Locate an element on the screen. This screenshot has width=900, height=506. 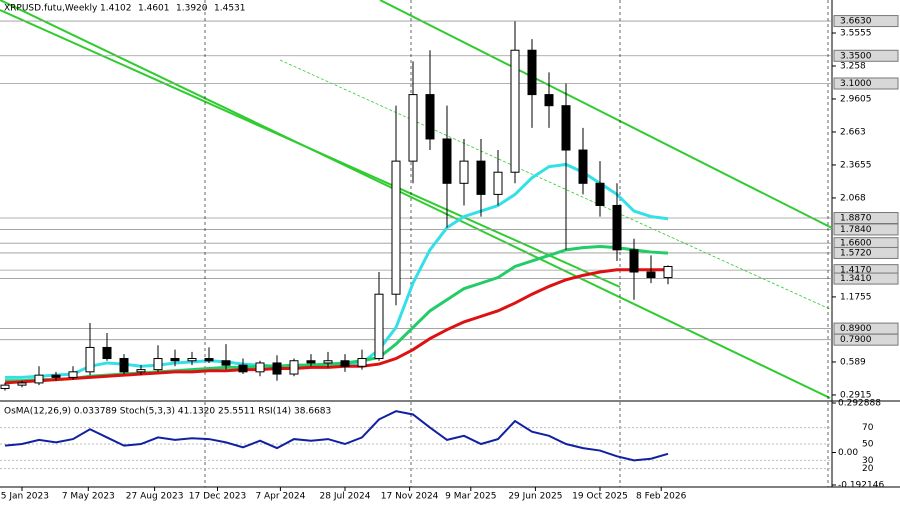
ohlc-value: 1.4531 is located at coordinates (230, 9).